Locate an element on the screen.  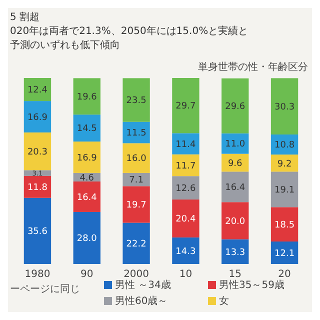
legend-label: 女 is located at coordinates (224, 301).